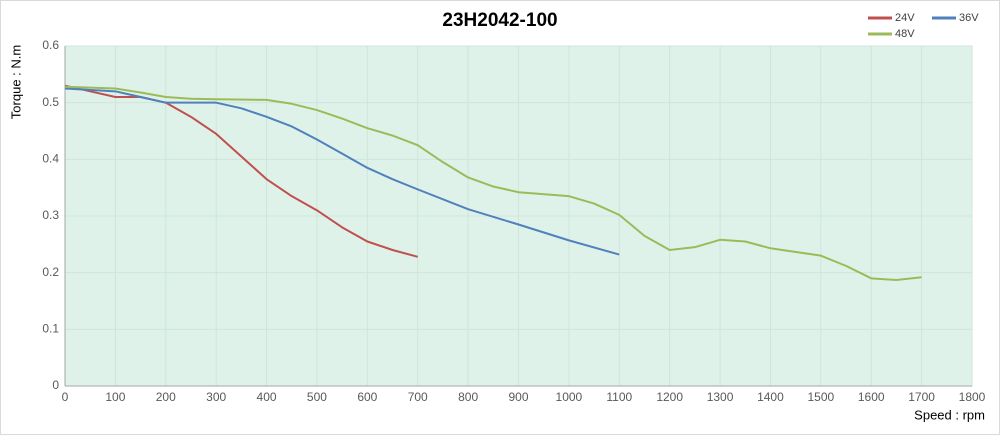 This screenshot has width=1000, height=435. I want to click on legend-label: 48V, so click(905, 34).